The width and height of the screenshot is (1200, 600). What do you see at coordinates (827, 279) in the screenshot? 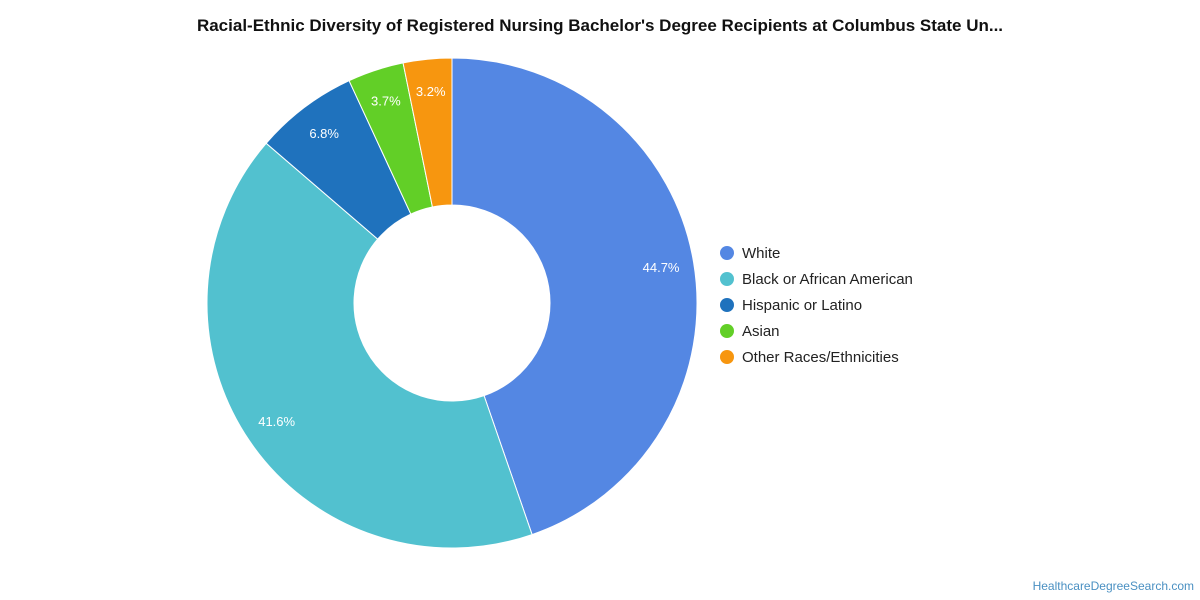
I see `legend-label: Black or African American` at bounding box center [827, 279].